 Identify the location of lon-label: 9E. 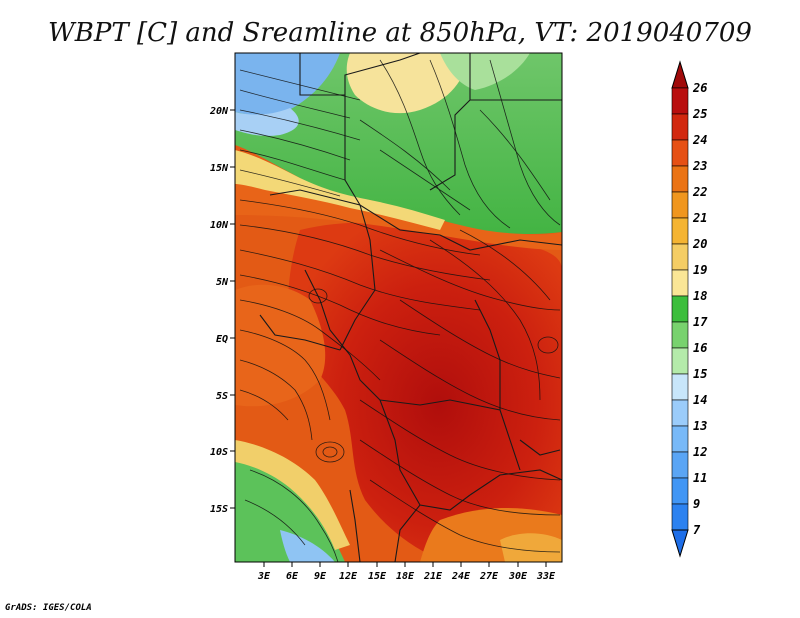
(320, 576).